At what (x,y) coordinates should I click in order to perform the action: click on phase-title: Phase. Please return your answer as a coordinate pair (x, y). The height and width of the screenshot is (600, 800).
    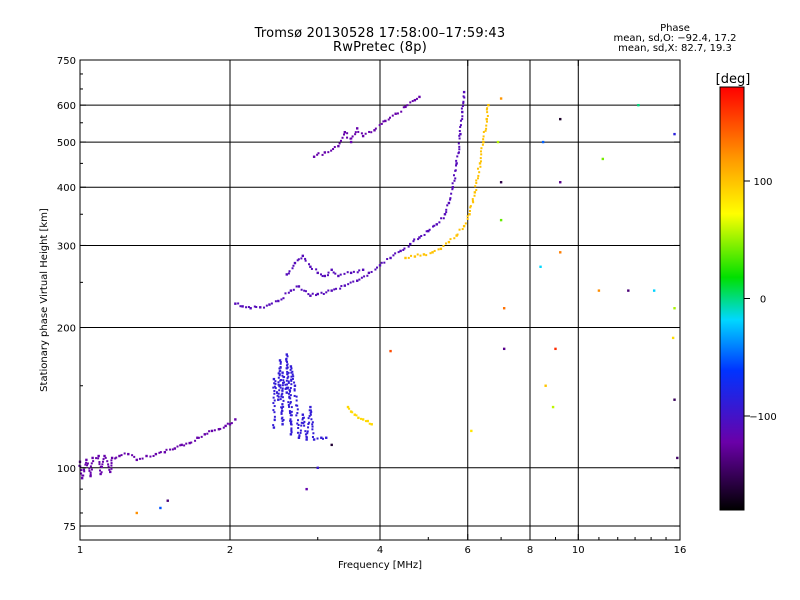
    Looking at the image, I should click on (675, 28).